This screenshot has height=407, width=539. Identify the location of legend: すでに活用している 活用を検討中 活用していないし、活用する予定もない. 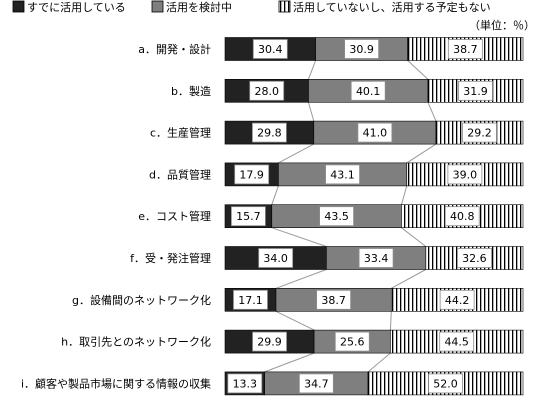
(251, 7).